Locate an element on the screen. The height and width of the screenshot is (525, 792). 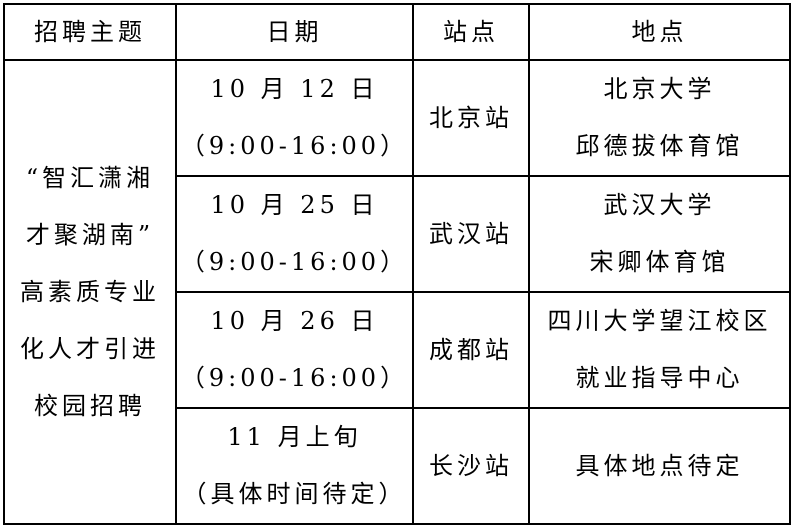
time-text: （具体时间待定） is located at coordinates (294, 494).